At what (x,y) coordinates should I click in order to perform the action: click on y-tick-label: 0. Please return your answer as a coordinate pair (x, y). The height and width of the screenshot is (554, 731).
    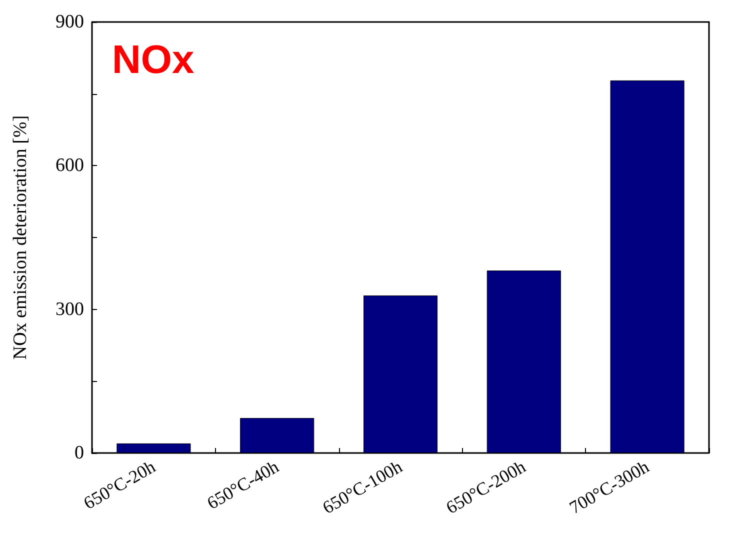
    Looking at the image, I should click on (79, 453).